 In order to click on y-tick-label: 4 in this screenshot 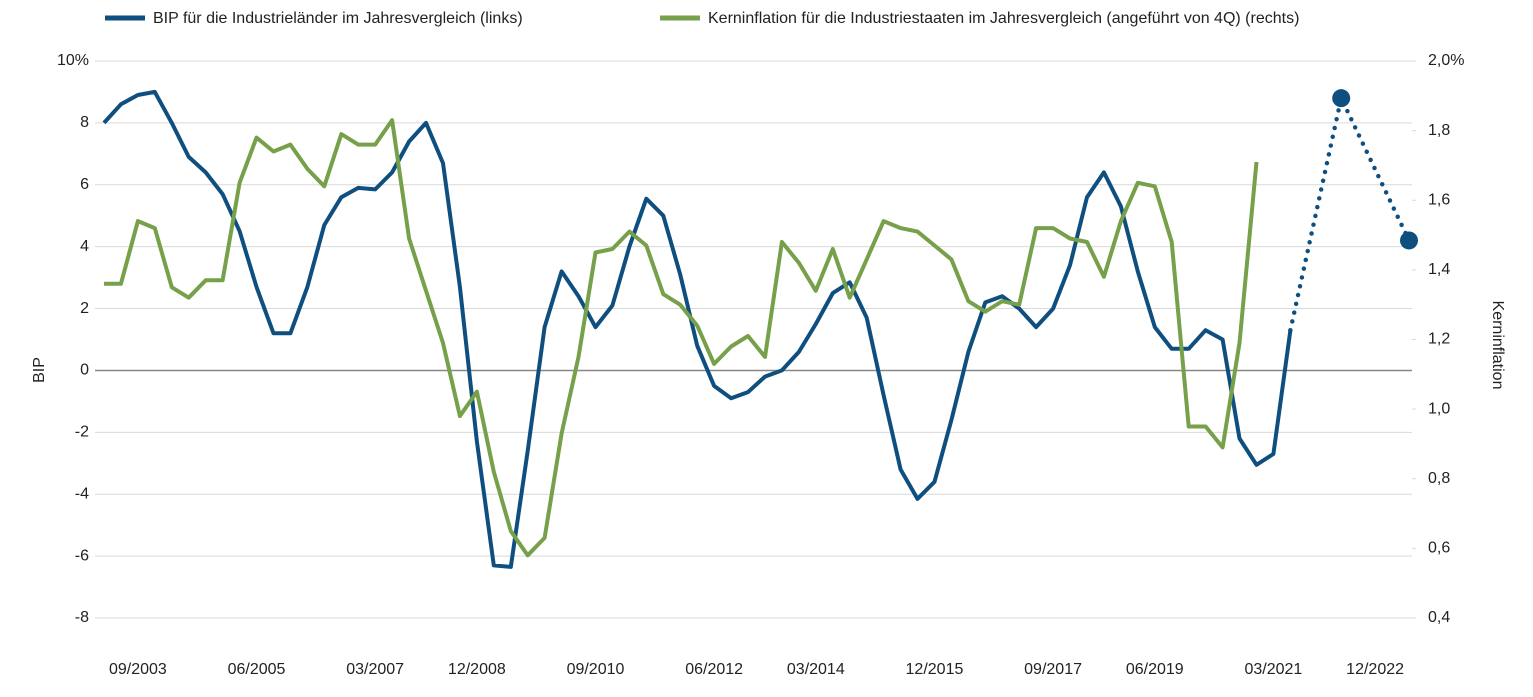, I will do `click(84, 246)`.